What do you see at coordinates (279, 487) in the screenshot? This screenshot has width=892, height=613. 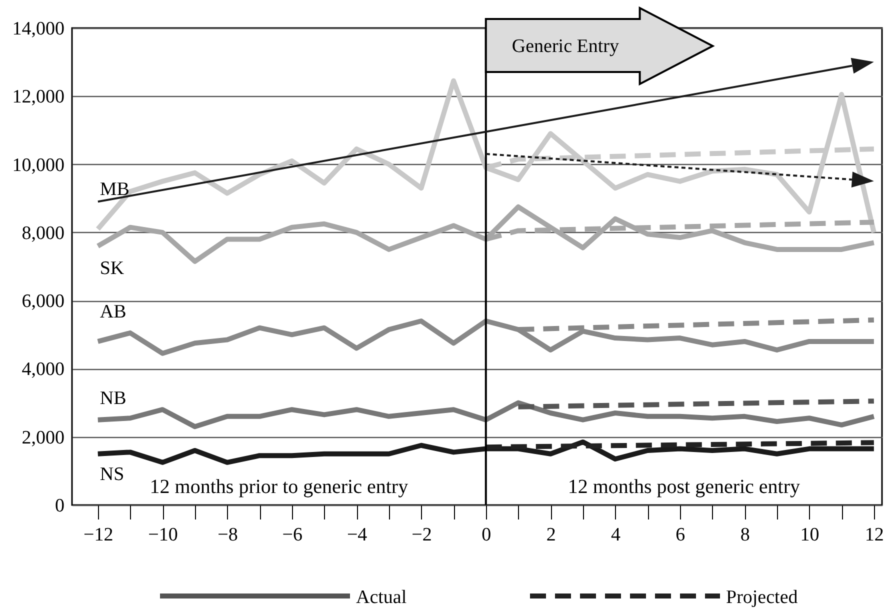 I see `annotation: 12 months prior to generic entry` at bounding box center [279, 487].